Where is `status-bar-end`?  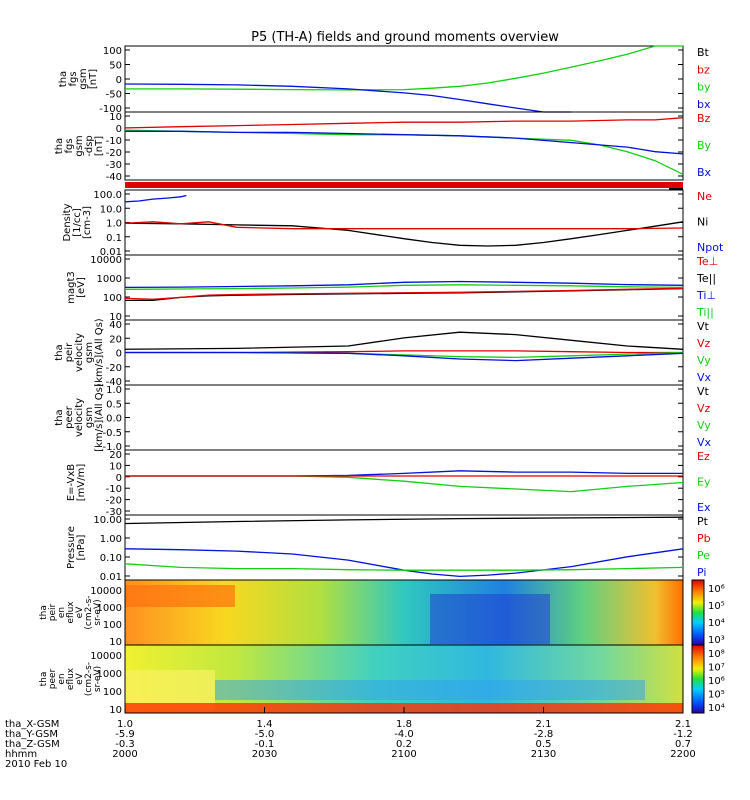
status-bar-end is located at coordinates (676, 189).